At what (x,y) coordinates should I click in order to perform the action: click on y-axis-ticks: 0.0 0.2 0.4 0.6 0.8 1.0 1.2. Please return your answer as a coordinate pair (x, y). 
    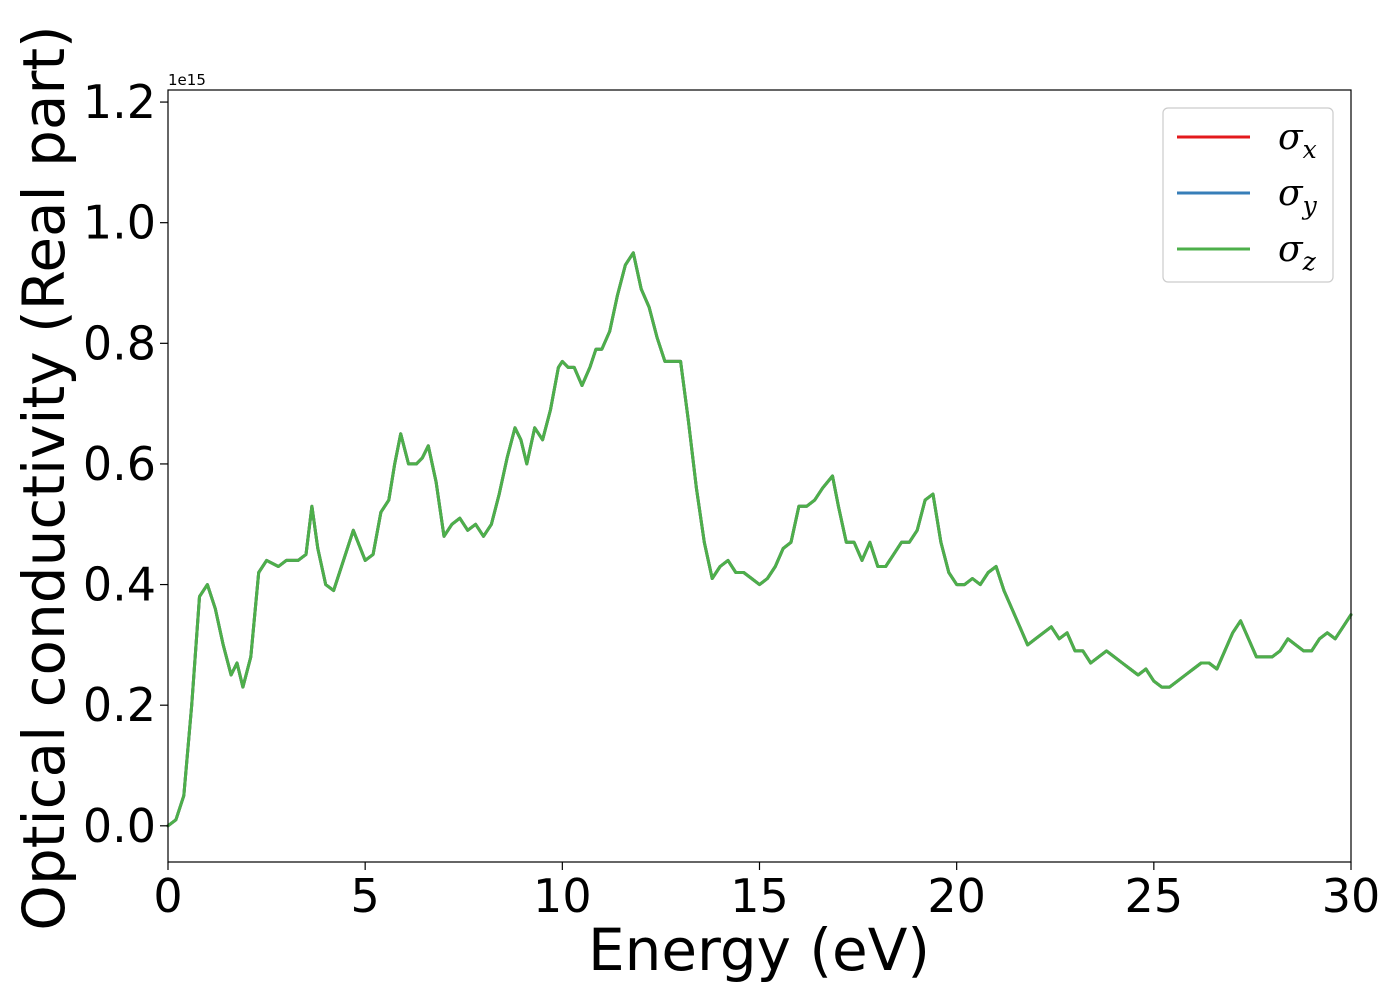
    Looking at the image, I should click on (125, 464).